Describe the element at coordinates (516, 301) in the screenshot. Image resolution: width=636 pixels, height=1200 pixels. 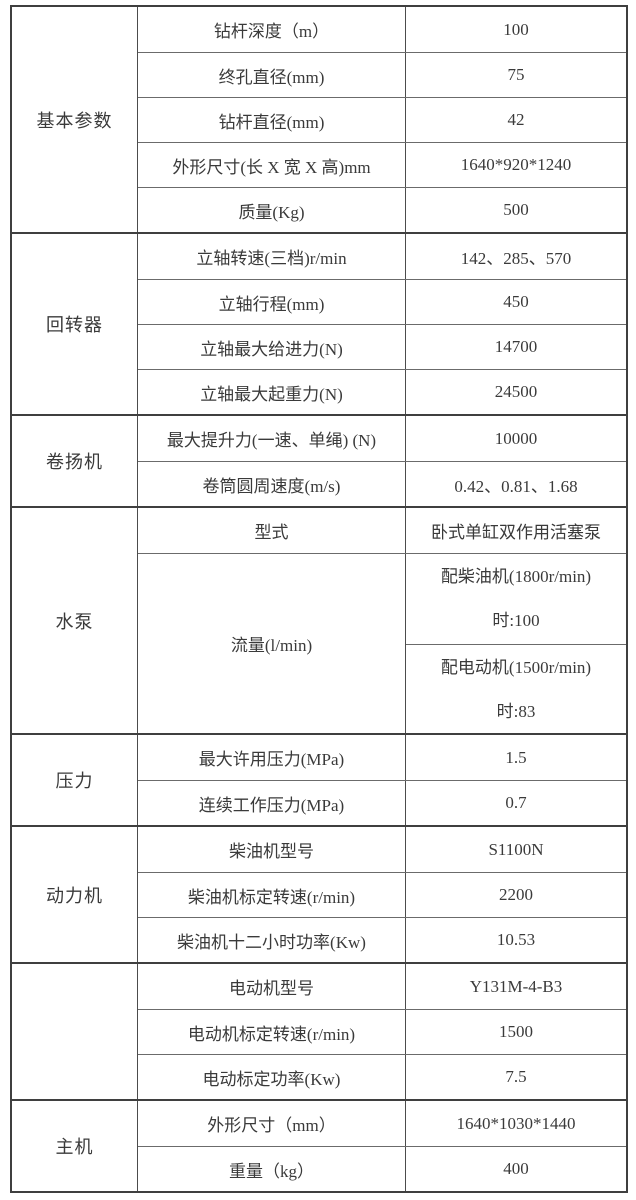
I see `param-value: 450` at that location.